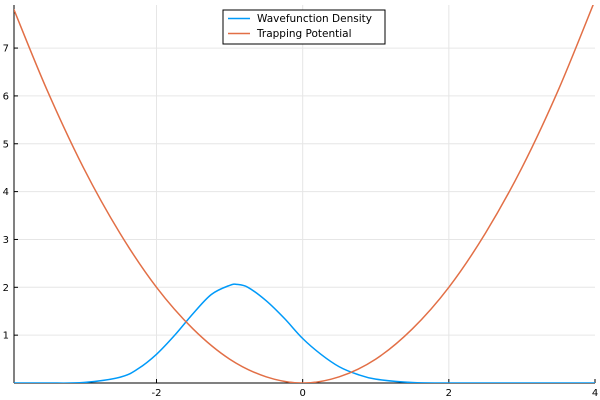 This screenshot has height=400, width=600. What do you see at coordinates (157, 393) in the screenshot?
I see `x-tick-label: -2` at bounding box center [157, 393].